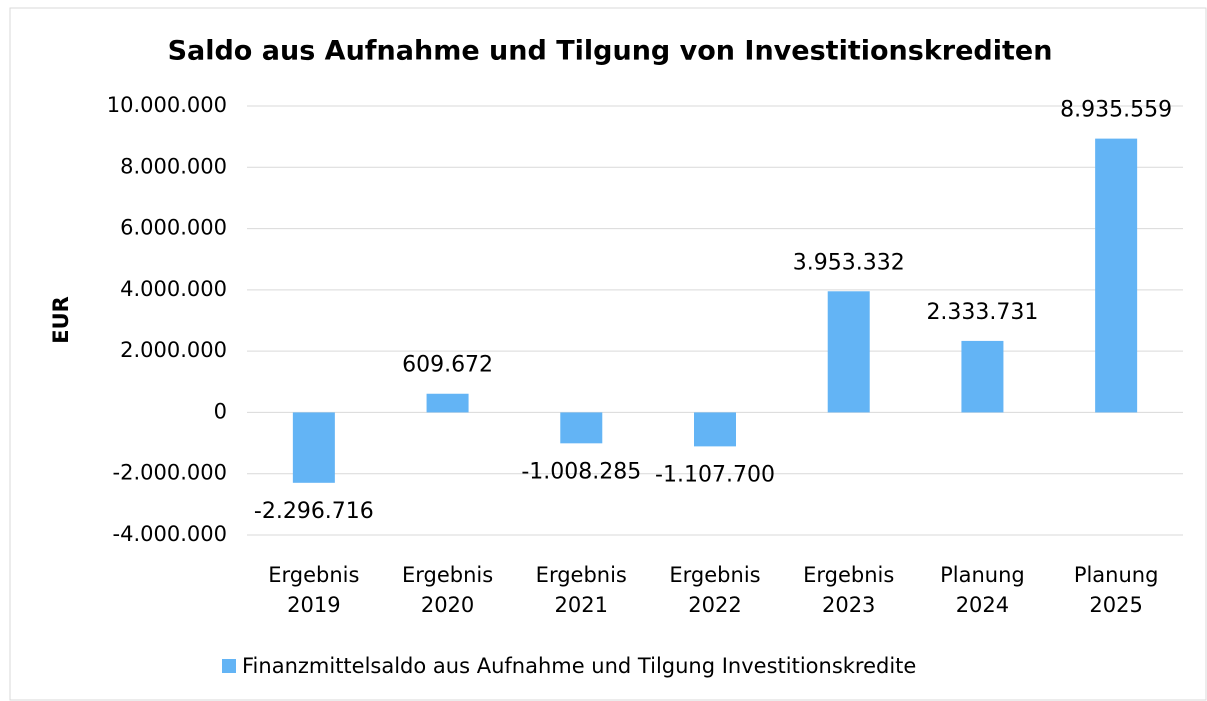 The height and width of the screenshot is (701, 1207). Describe the element at coordinates (173, 289) in the screenshot. I see `y-tick-label: 4.000.000` at that location.